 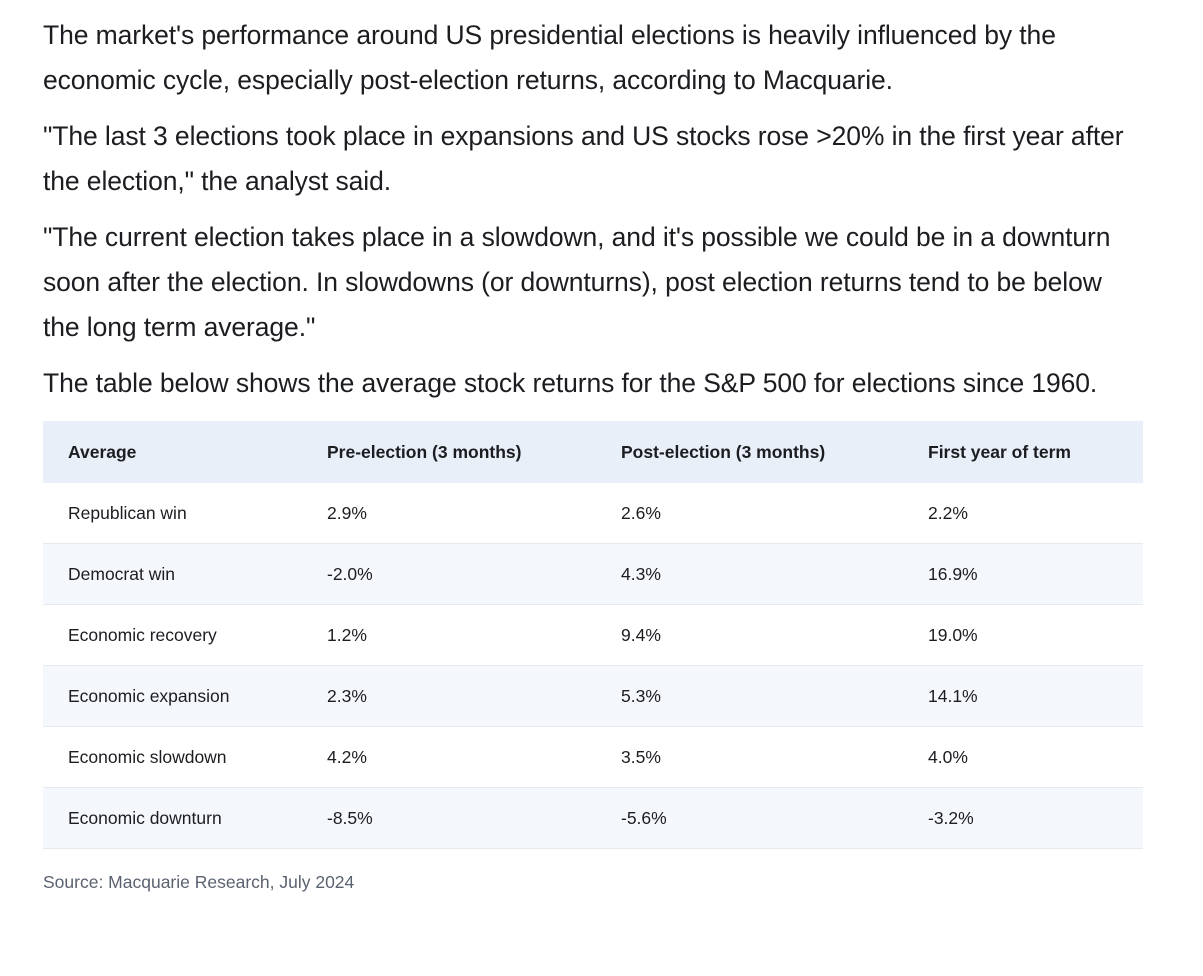 I want to click on pre-election-value: 2.9%, so click(x=449, y=513).